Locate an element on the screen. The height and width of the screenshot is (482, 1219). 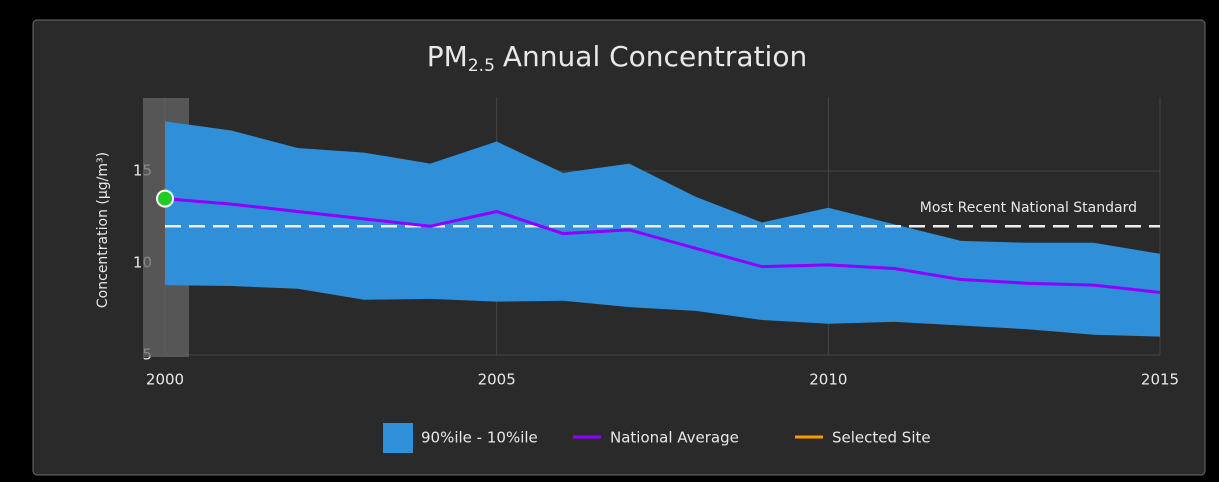
x-tick-label: 2005 is located at coordinates (497, 380).